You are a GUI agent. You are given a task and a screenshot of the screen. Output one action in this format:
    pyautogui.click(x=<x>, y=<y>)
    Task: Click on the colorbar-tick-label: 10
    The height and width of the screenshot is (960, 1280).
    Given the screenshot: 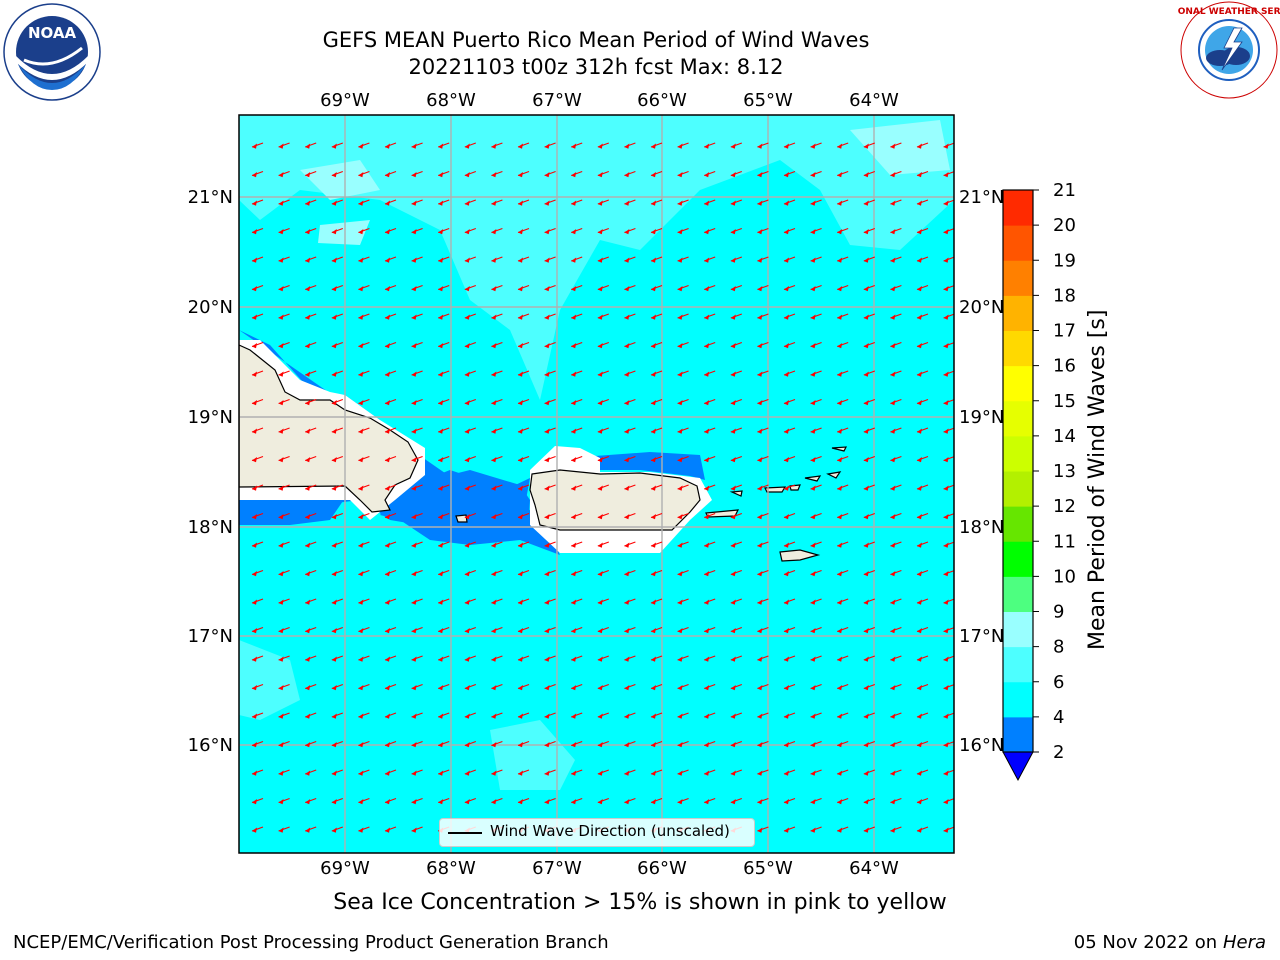 What is the action you would take?
    pyautogui.click(x=1064, y=576)
    